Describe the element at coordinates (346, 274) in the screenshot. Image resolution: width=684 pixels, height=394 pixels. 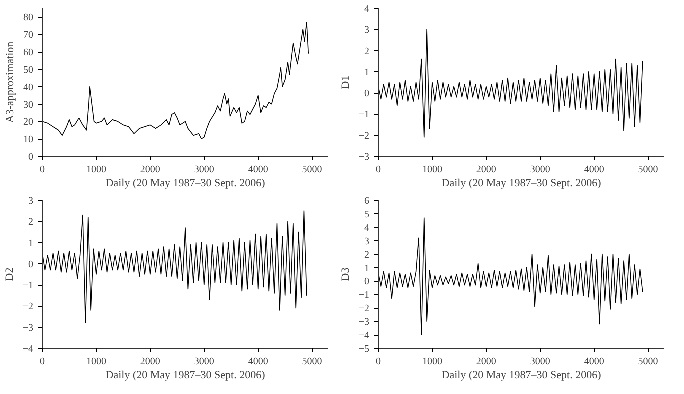
I see `y-axis-title: D3` at that location.